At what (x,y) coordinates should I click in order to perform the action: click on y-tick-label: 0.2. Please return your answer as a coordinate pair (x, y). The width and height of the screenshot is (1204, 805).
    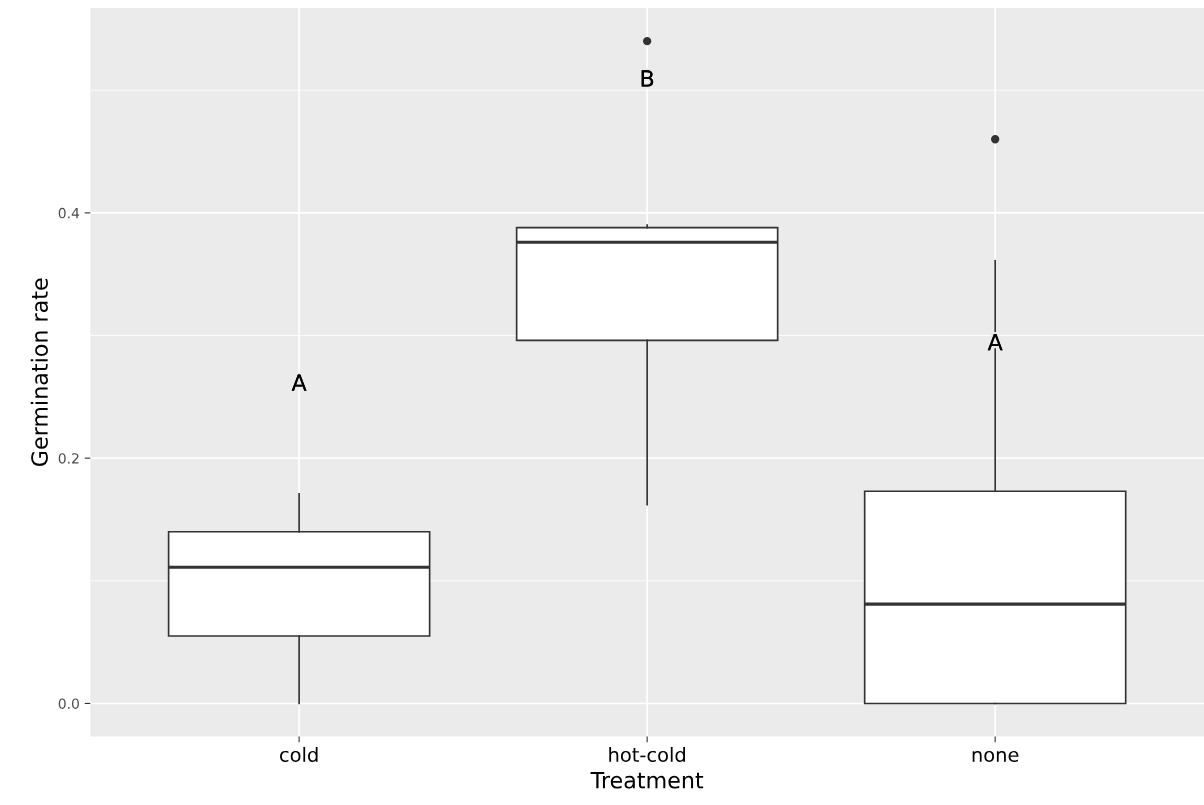
    Looking at the image, I should click on (68, 458).